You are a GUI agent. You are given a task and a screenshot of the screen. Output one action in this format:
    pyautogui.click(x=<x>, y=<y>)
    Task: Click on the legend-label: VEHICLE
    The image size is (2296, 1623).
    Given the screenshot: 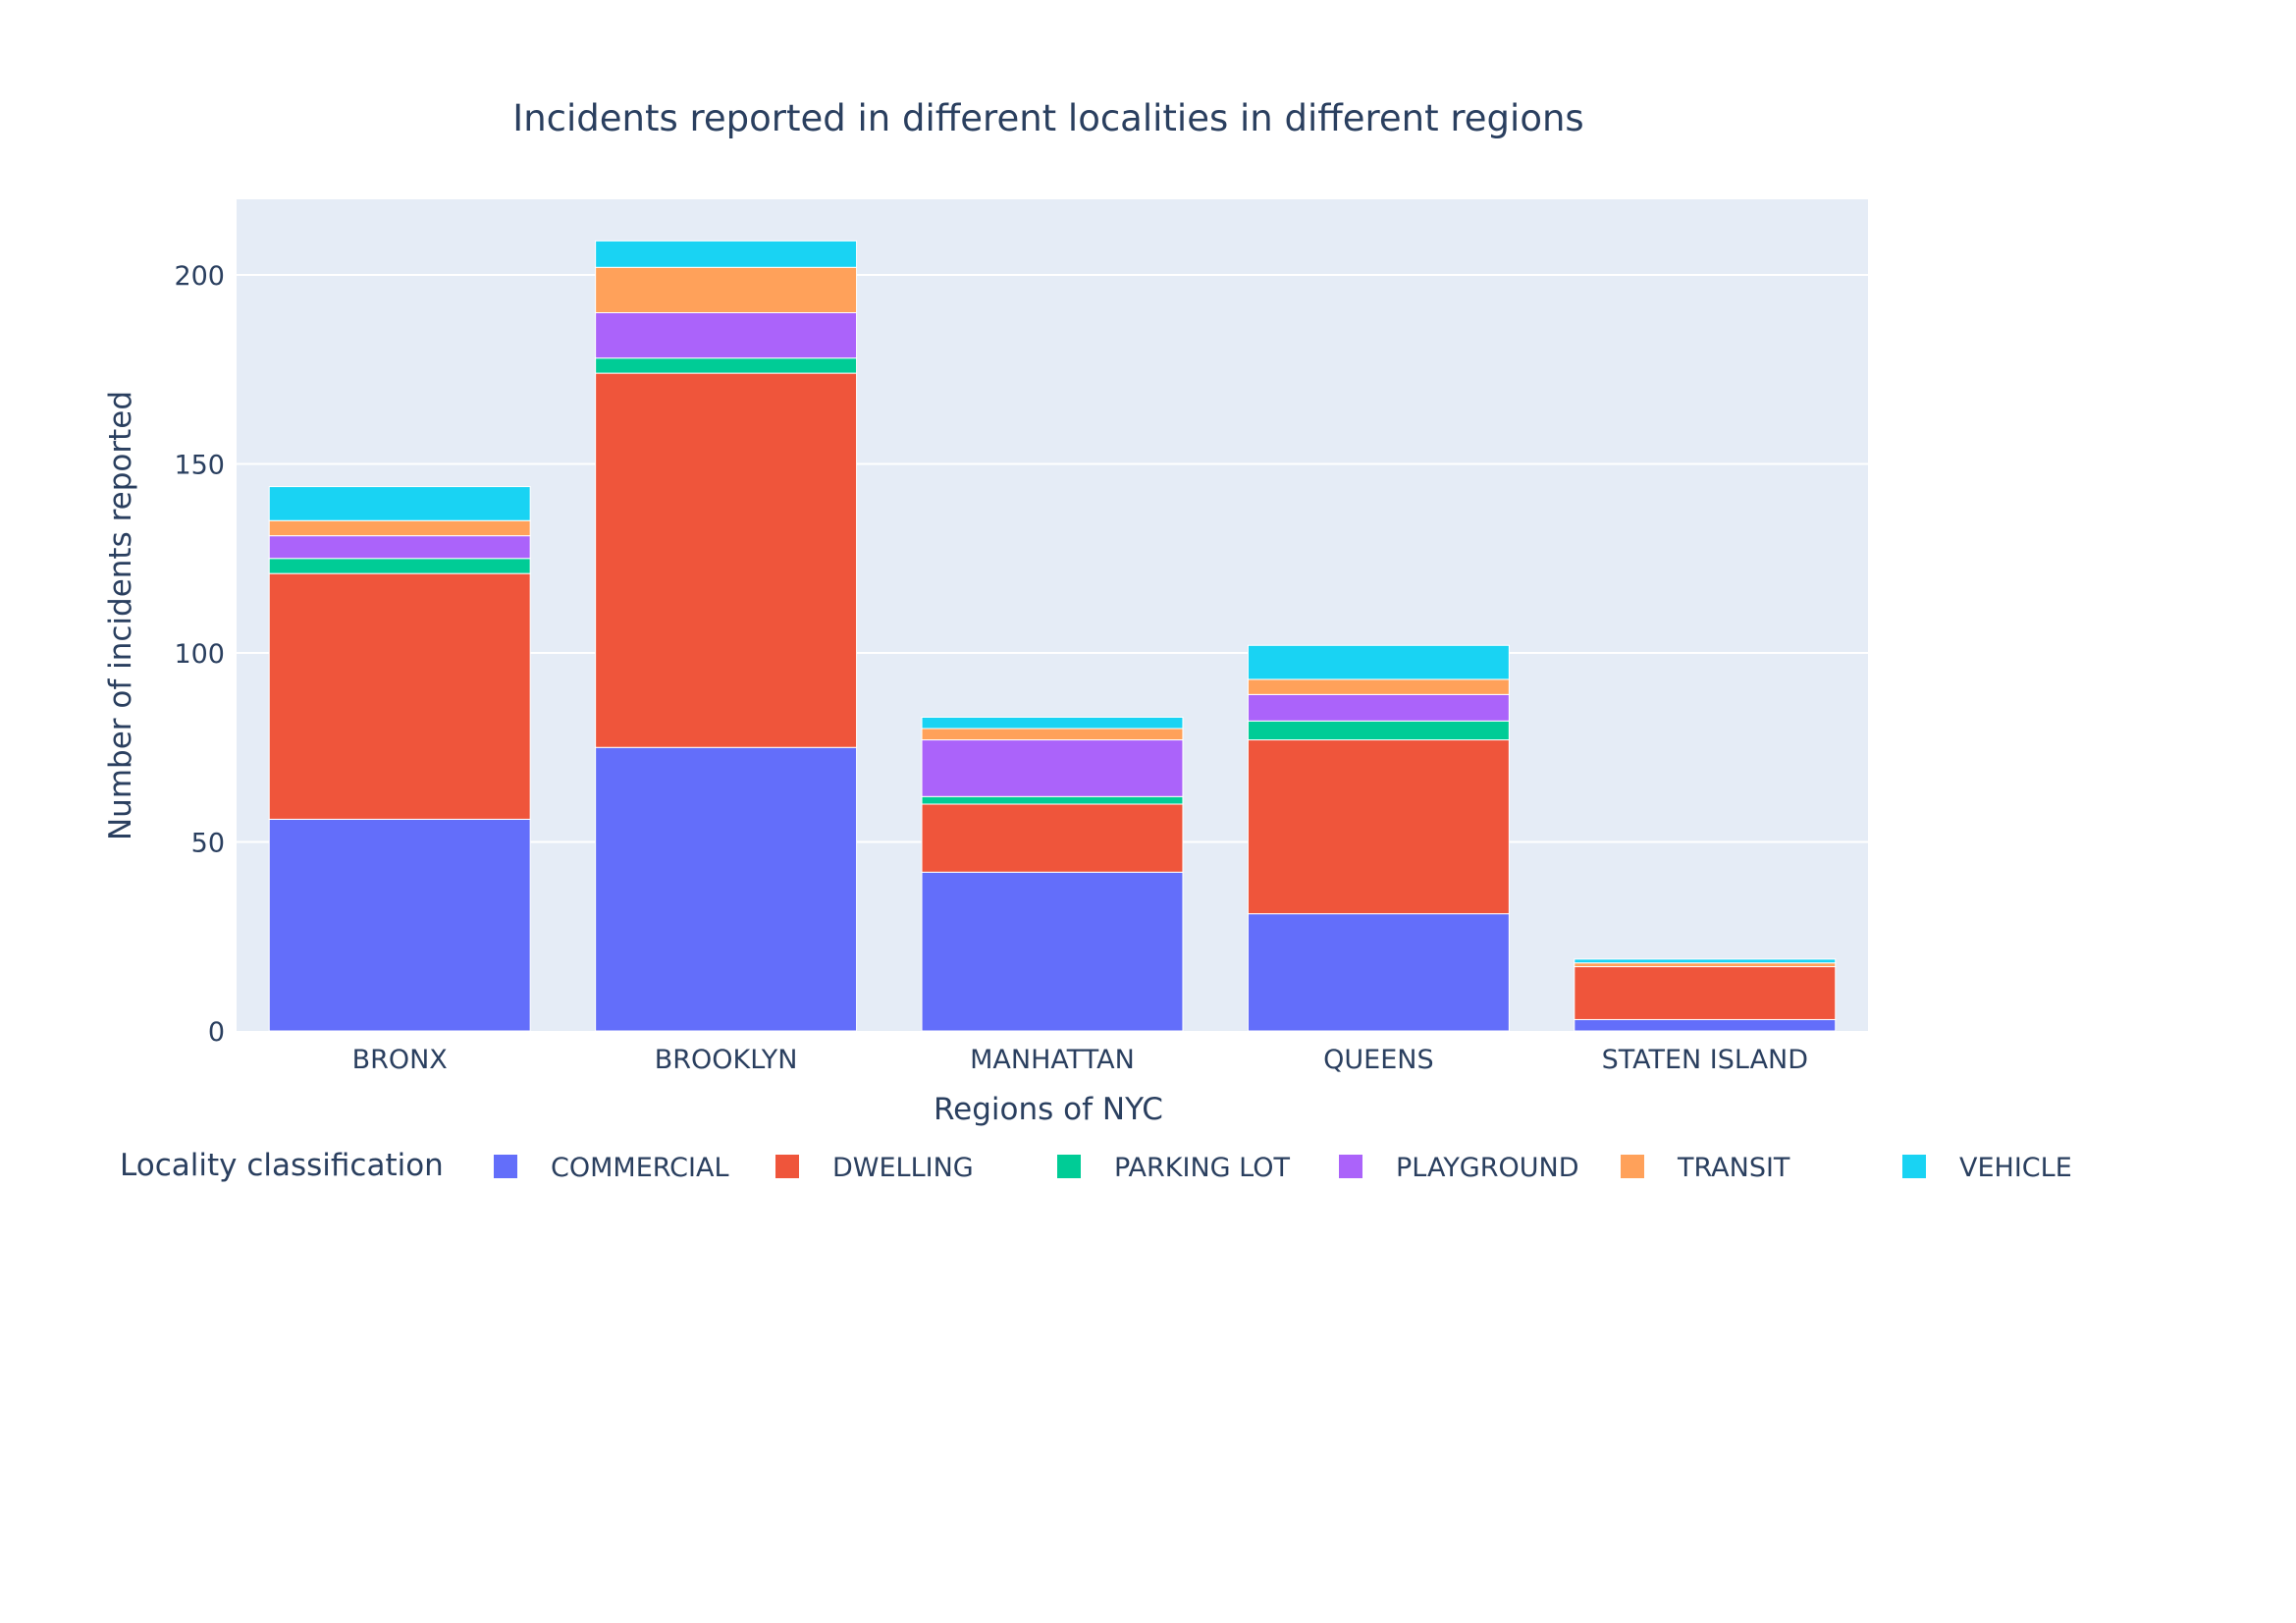 What is the action you would take?
    pyautogui.click(x=2016, y=1168)
    